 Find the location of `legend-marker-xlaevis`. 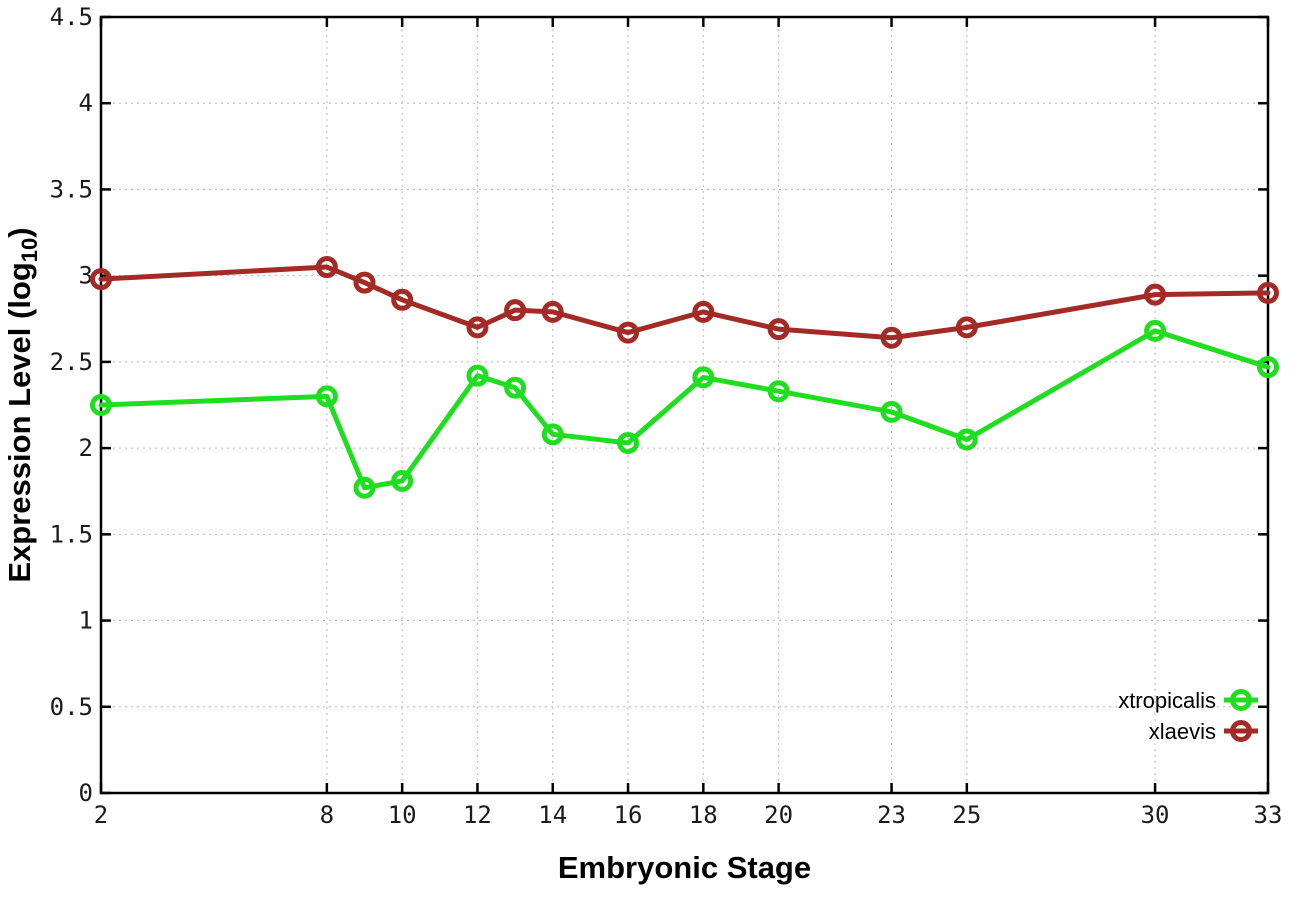

legend-marker-xlaevis is located at coordinates (1241, 731).